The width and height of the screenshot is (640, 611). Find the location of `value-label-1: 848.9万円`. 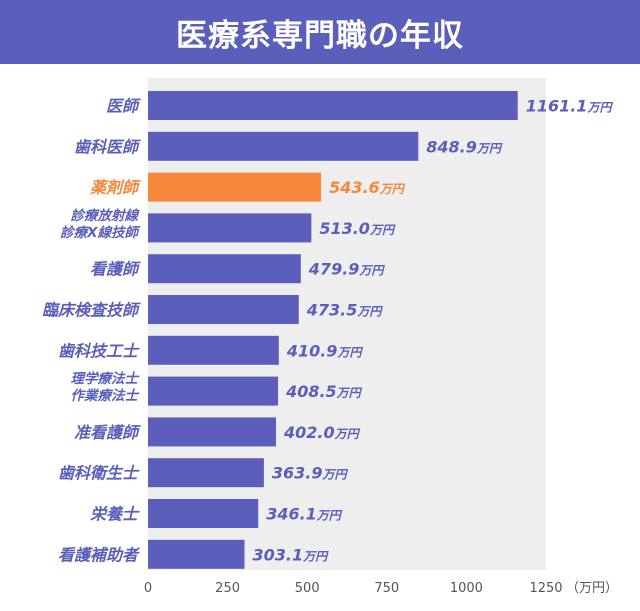

value-label-1: 848.9万円 is located at coordinates (464, 146).